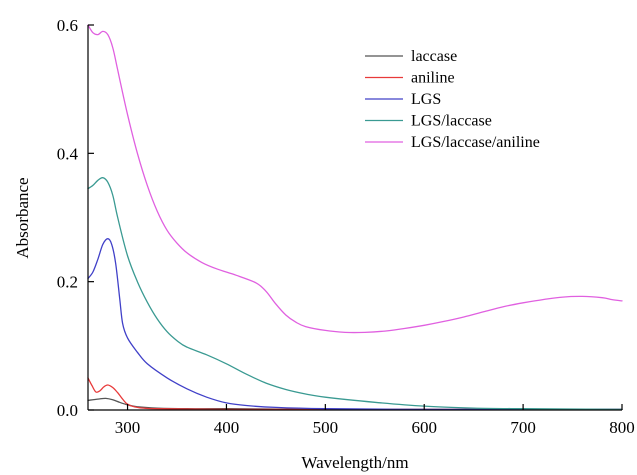  Describe the element at coordinates (326, 427) in the screenshot. I see `x-tick-label: 500` at that location.